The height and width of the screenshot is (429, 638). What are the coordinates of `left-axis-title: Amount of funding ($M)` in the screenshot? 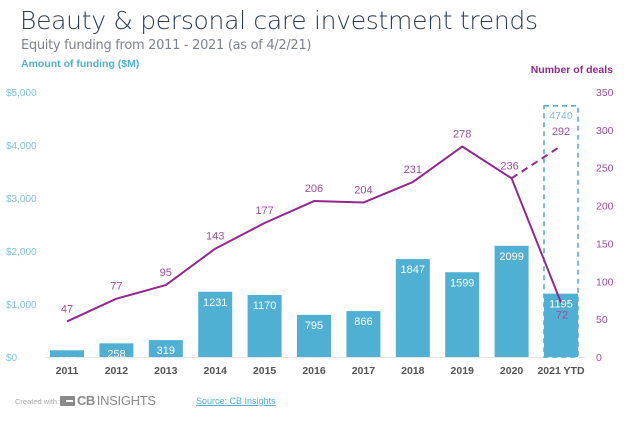 It's located at (80, 64).